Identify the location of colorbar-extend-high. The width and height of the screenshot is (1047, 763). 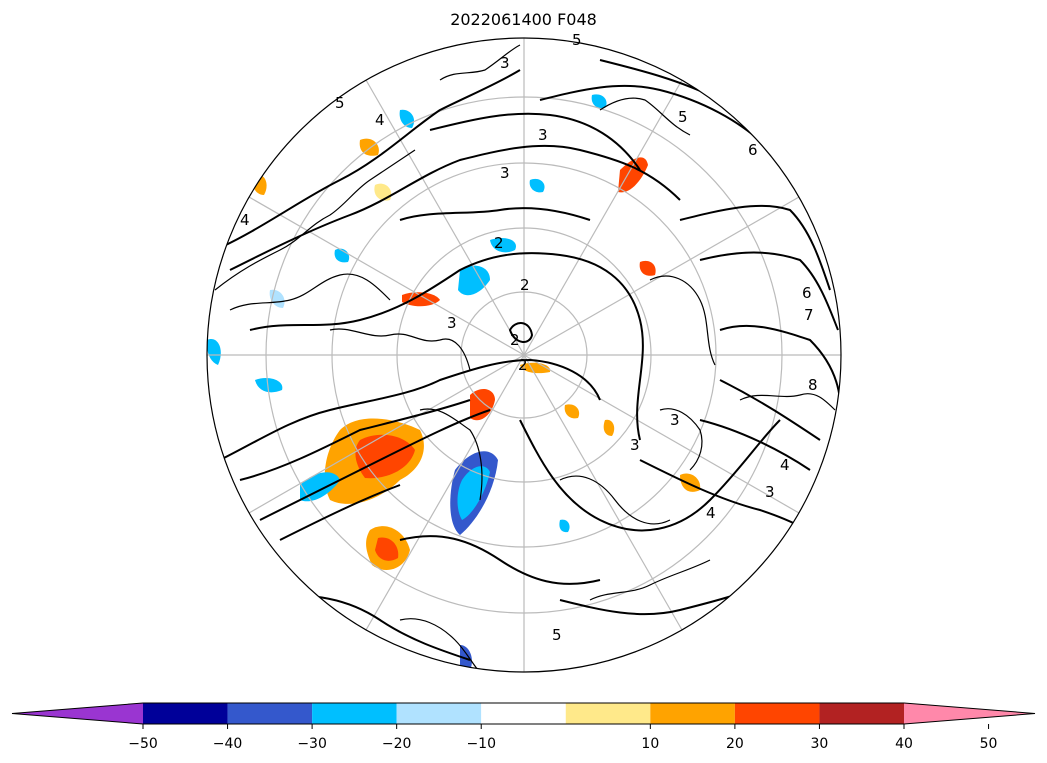
(969, 713).